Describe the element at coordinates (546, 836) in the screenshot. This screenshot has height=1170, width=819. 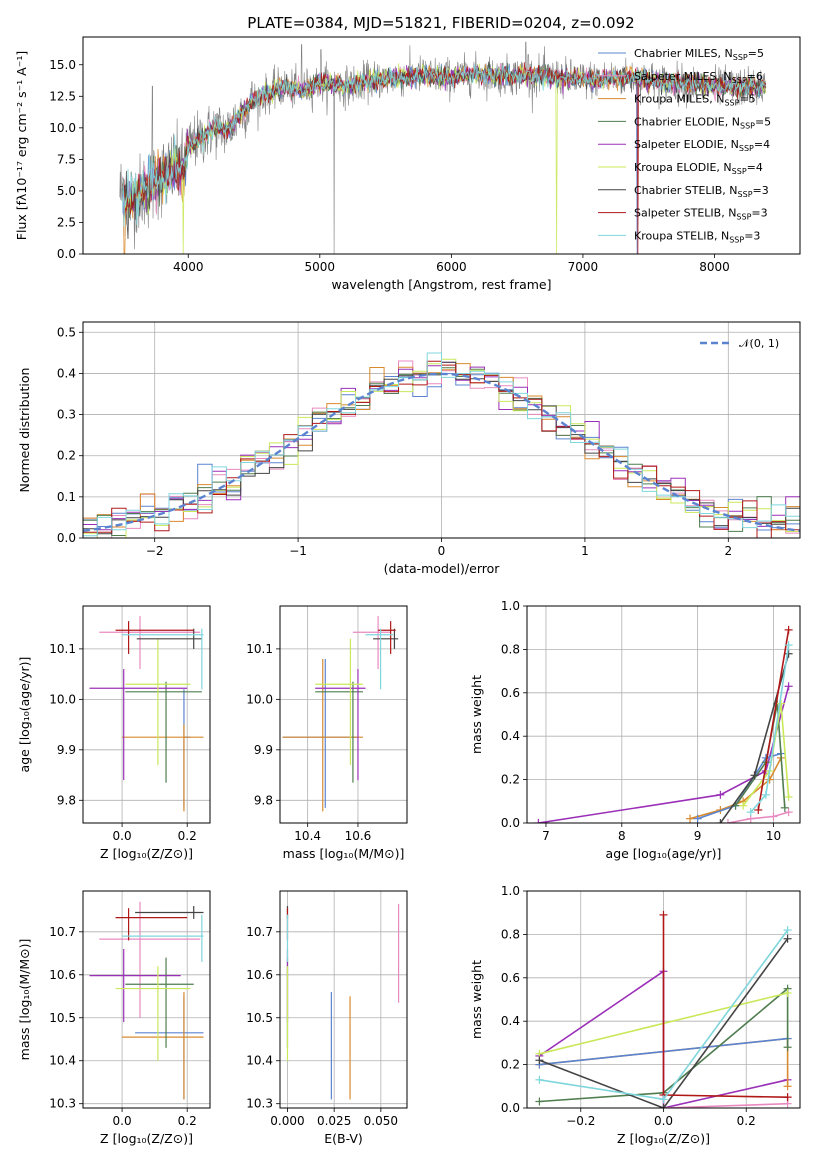
I see `x-tick-label: 7` at that location.